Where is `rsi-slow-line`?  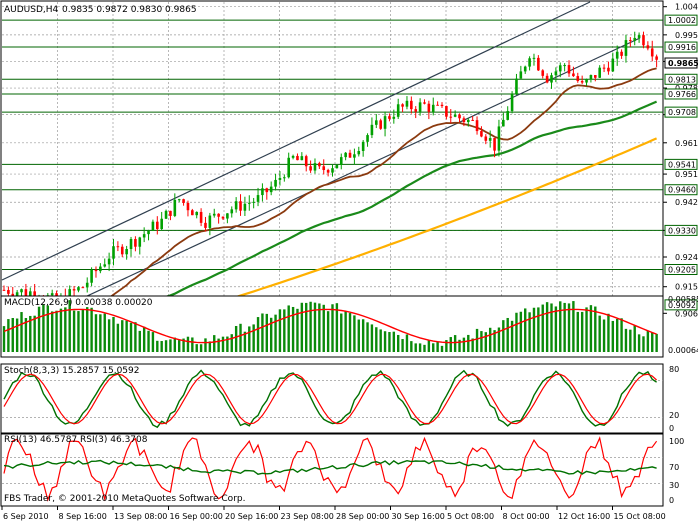 rsi-slow-line is located at coordinates (330, 467).